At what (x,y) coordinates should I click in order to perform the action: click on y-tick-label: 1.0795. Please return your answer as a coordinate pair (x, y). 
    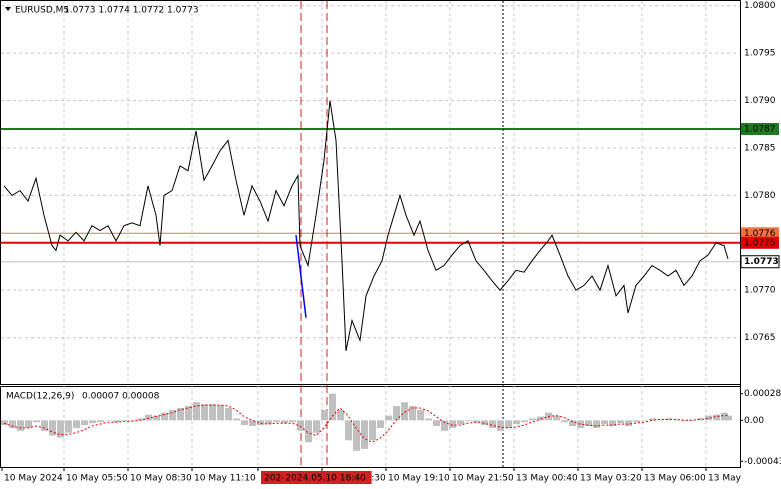
    Looking at the image, I should click on (760, 54).